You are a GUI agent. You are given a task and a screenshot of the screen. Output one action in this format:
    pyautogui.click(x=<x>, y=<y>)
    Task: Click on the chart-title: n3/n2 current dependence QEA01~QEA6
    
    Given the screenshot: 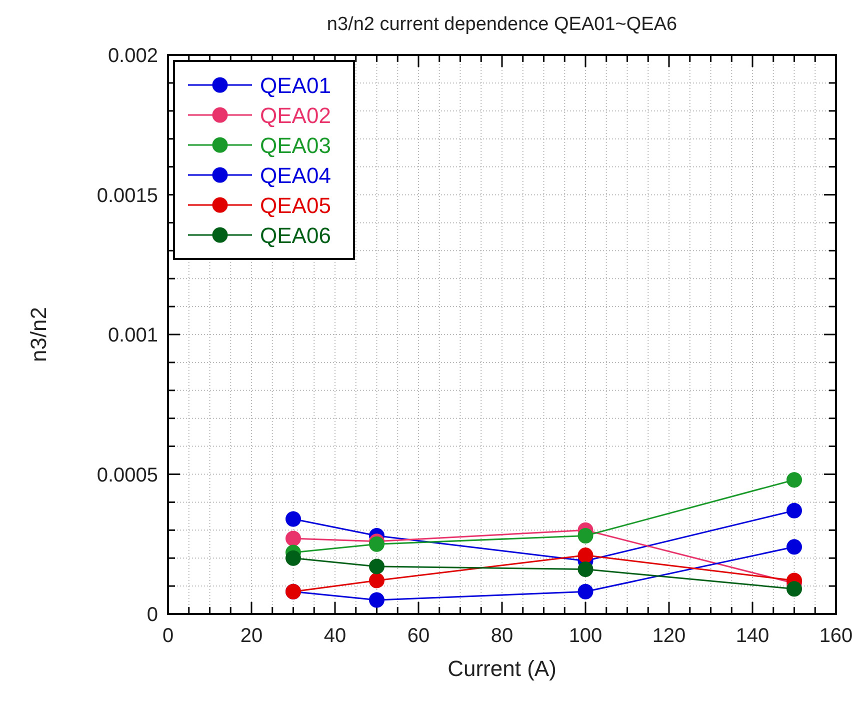 What is the action you would take?
    pyautogui.click(x=502, y=24)
    